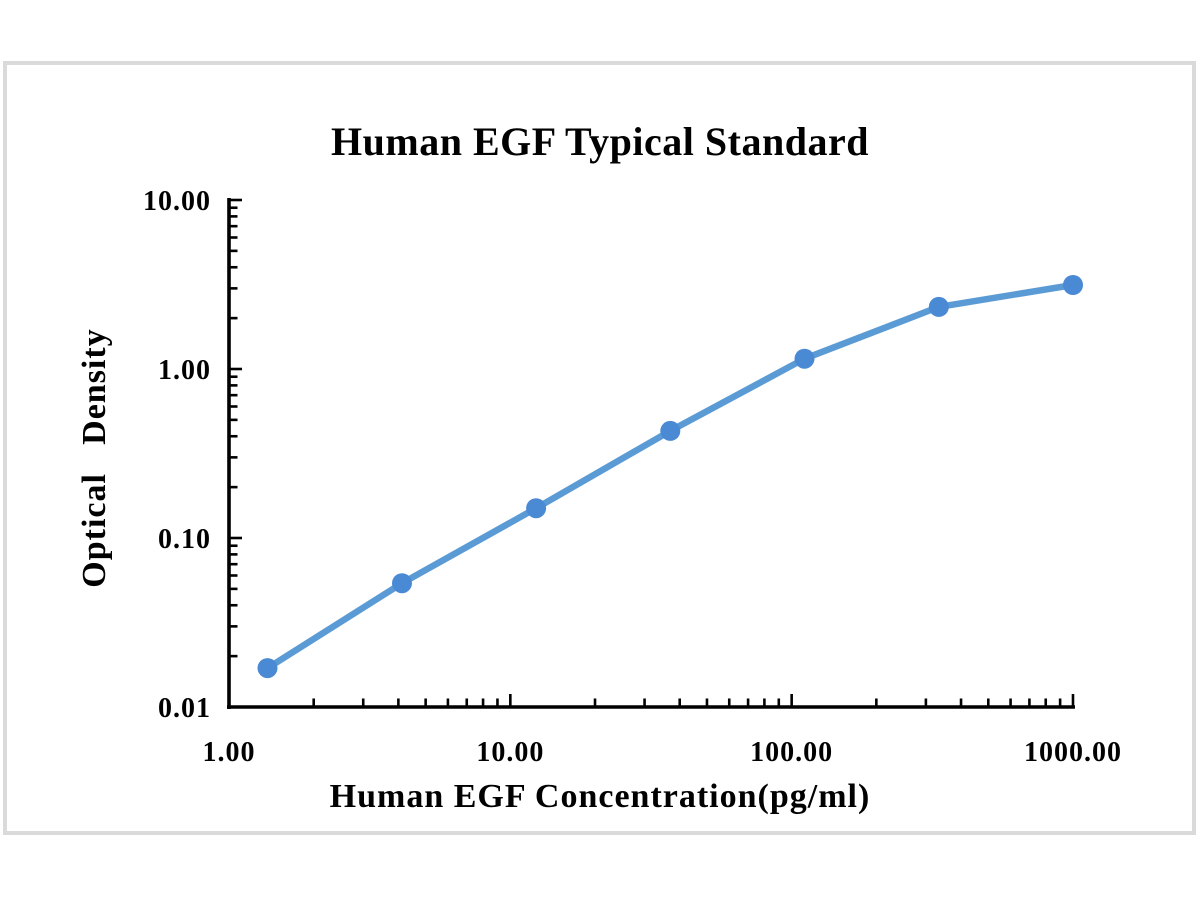 This screenshot has width=1200, height=900. What do you see at coordinates (1073, 752) in the screenshot?
I see `x-tick-label: 1000.00` at bounding box center [1073, 752].